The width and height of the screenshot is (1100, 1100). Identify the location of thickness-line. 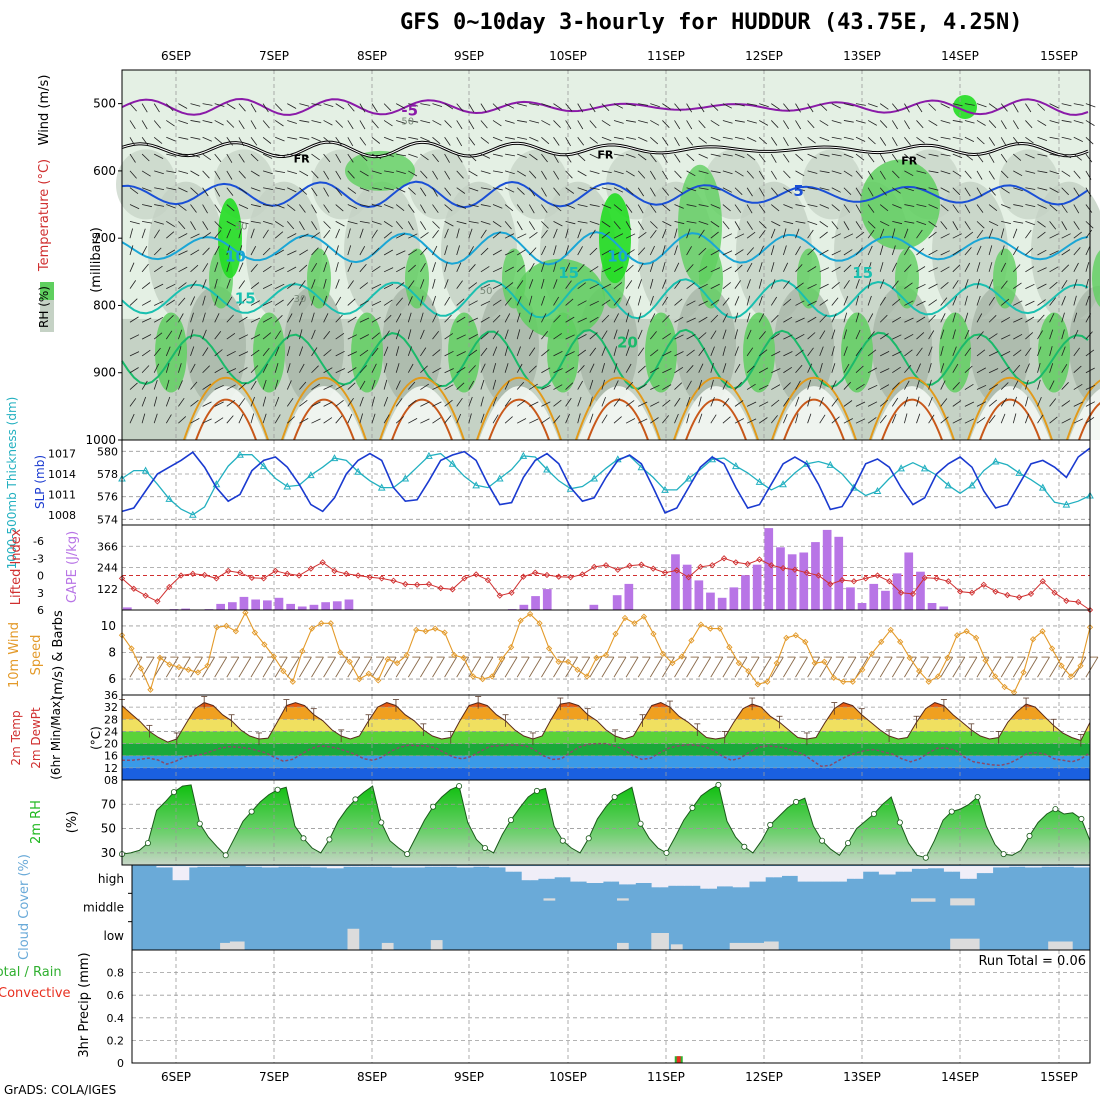
(606, 484).